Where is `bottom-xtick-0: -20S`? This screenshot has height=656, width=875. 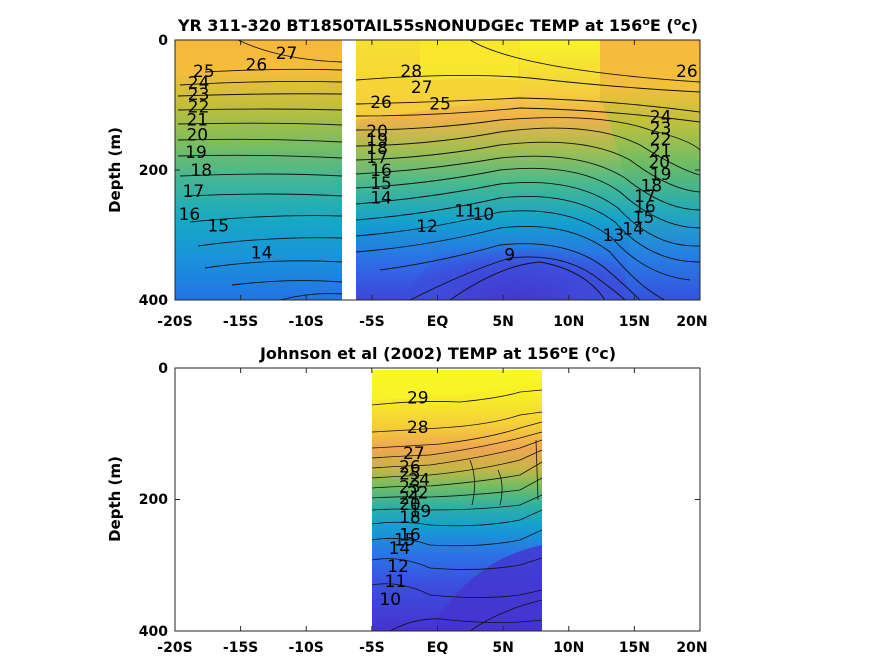 bottom-xtick-0: -20S is located at coordinates (174, 648).